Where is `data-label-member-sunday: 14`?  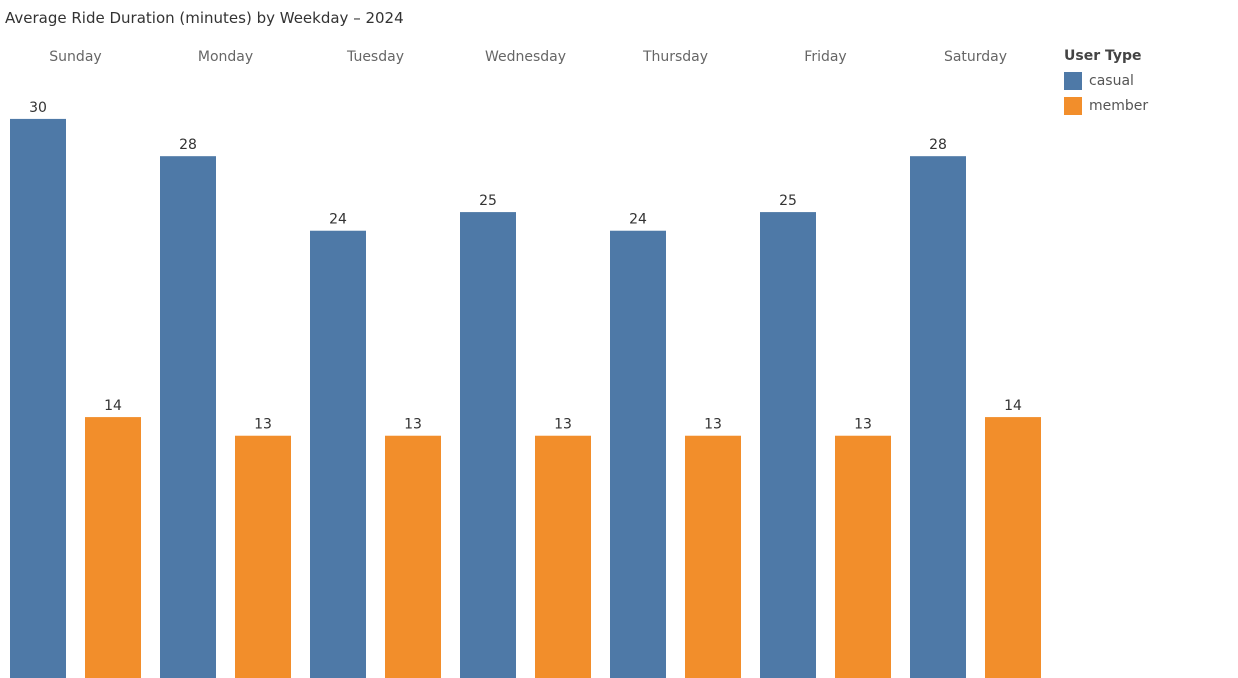
data-label-member-sunday: 14 is located at coordinates (113, 406).